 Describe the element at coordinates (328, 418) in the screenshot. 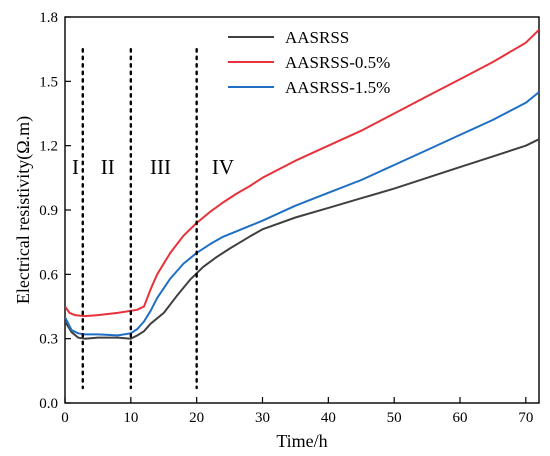

I see `x-tick-label: 40` at that location.